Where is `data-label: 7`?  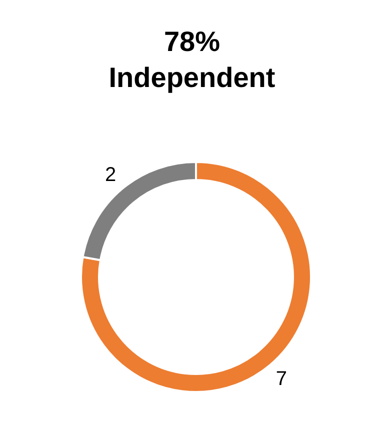 data-label: 7 is located at coordinates (282, 379).